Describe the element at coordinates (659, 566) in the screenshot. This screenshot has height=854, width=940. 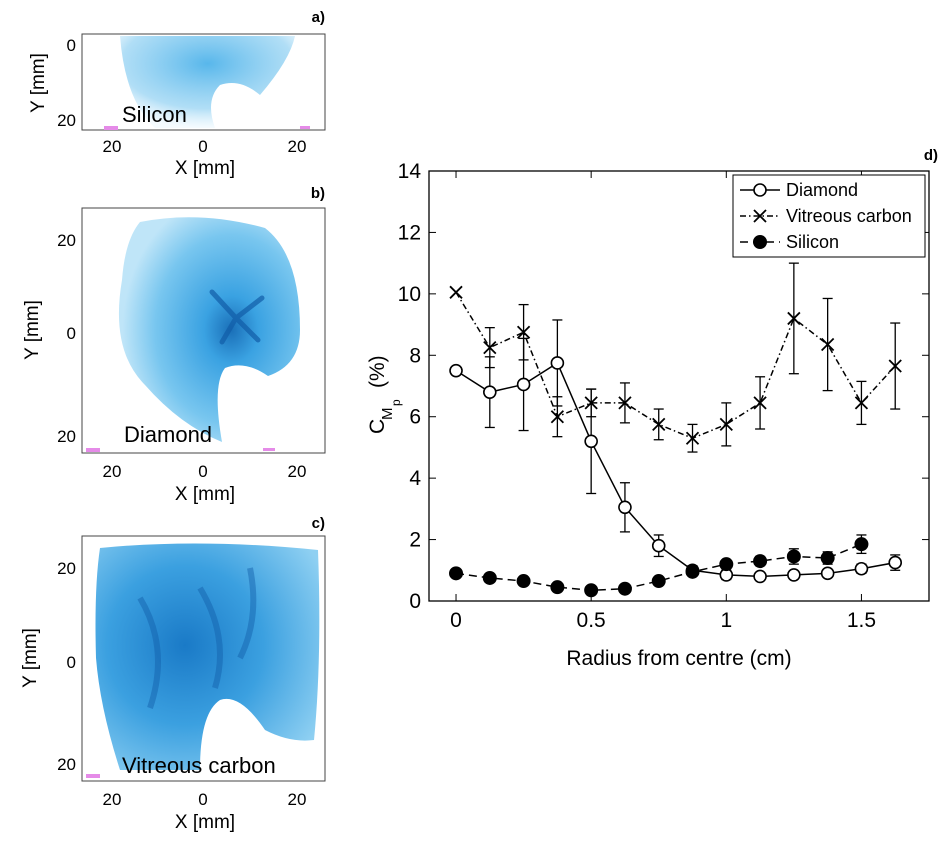
I see `series-silicon` at that location.